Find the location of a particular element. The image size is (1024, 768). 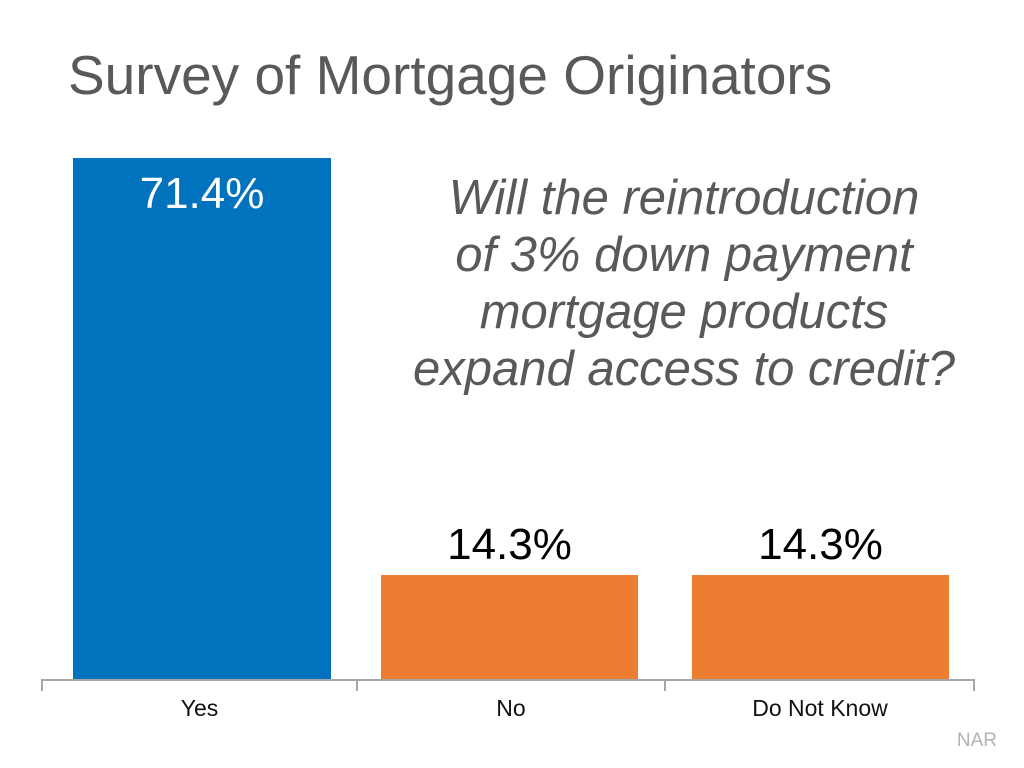

bar-no is located at coordinates (509, 627).